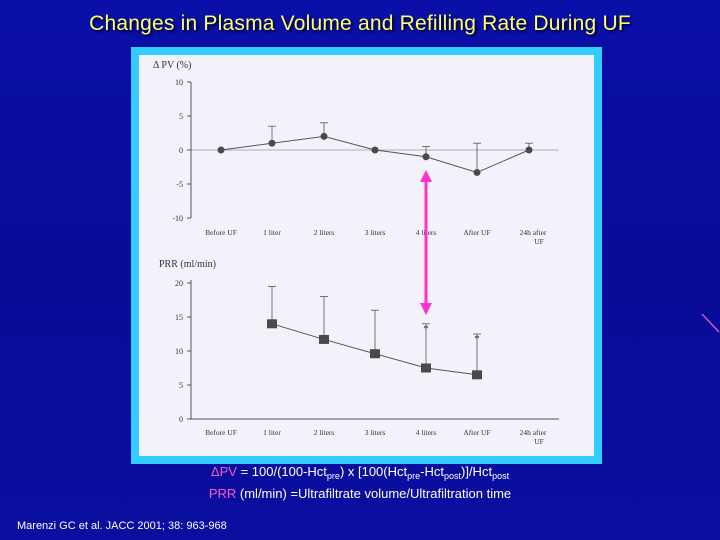 The image size is (720, 540). What do you see at coordinates (281, 471) in the screenshot?
I see `pv-formula-part1: = 100/(100-Hct` at bounding box center [281, 471].